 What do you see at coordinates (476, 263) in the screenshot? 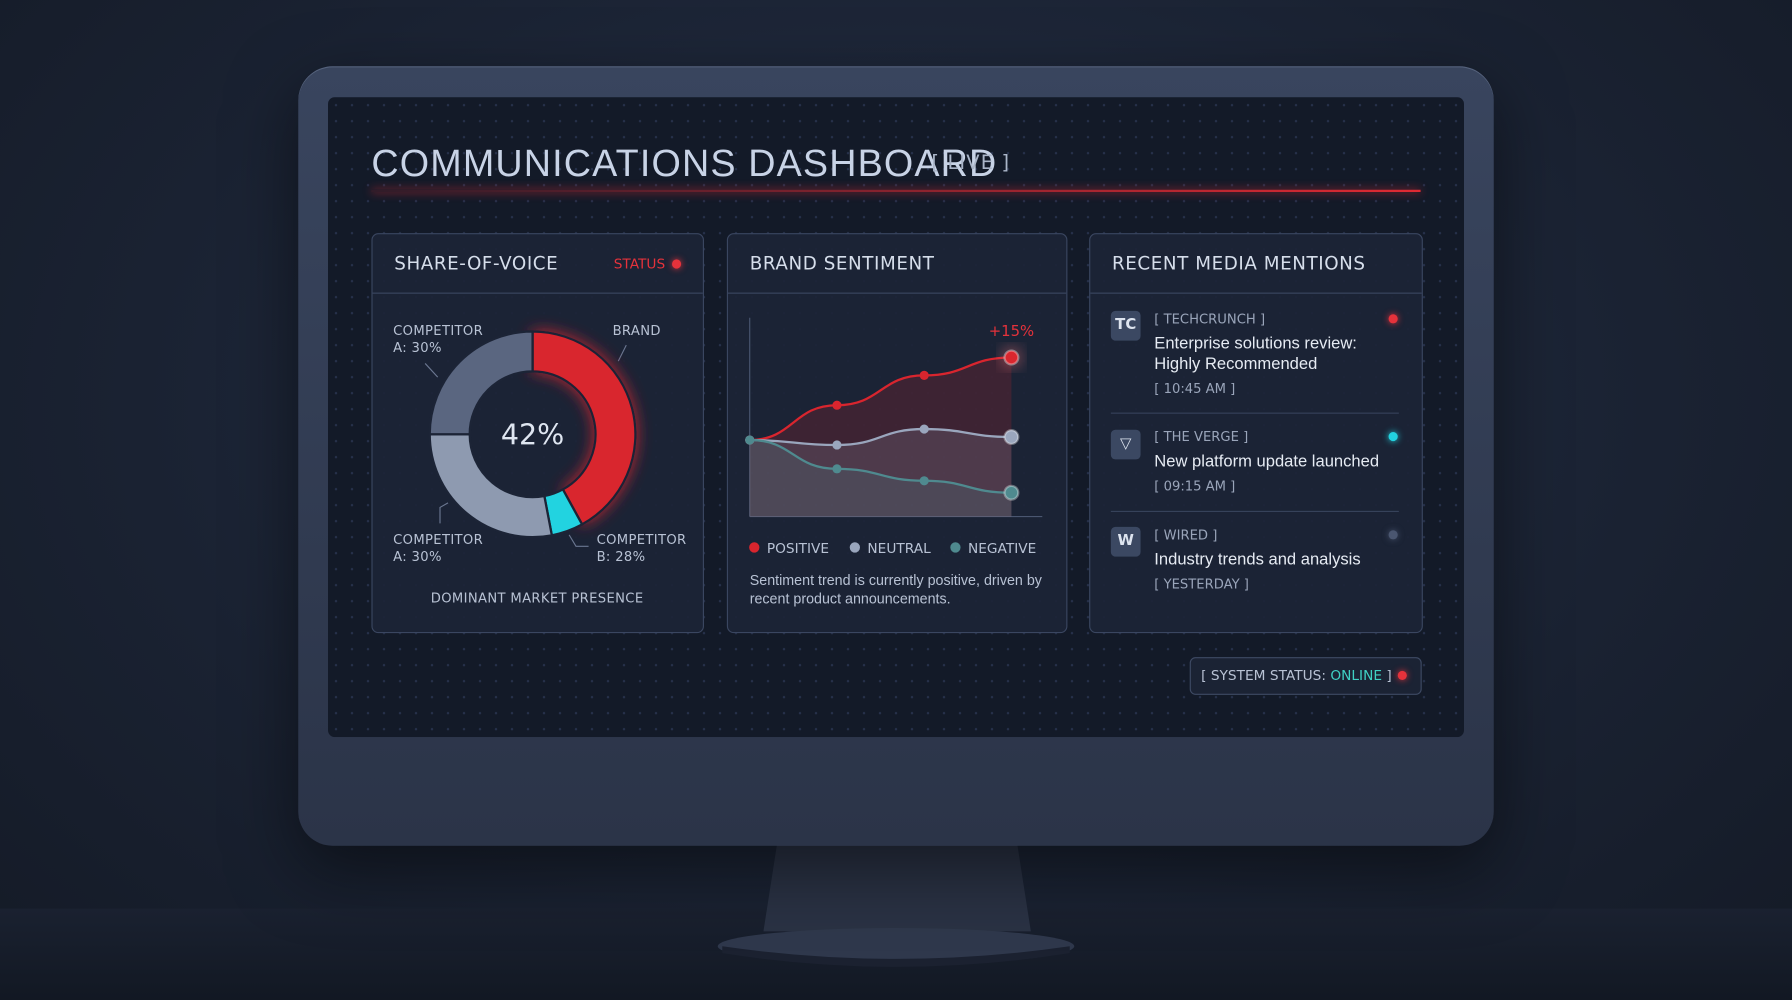
I see `panel-title: SHARE-OF-VOICE` at bounding box center [476, 263].